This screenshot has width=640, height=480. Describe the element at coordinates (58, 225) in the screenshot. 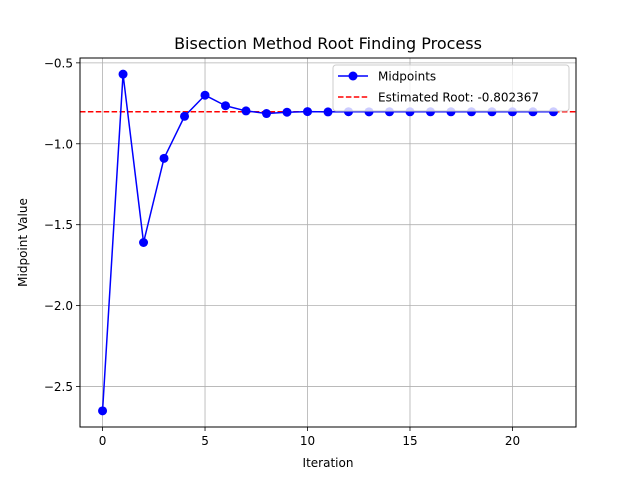

I see `y-tick-label: −1.5` at that location.